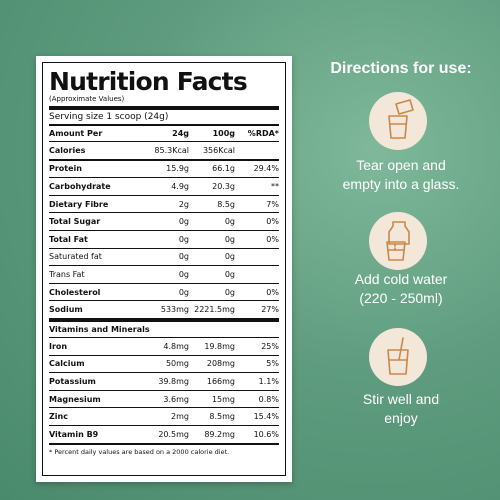 The height and width of the screenshot is (500, 500). I want to click on cholesterol-label: Cholesterol, so click(75, 292).